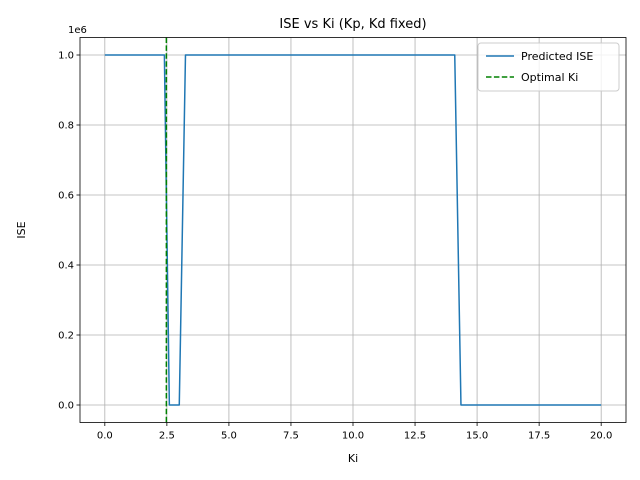  Describe the element at coordinates (69, 231) in the screenshot. I see `y-axis: 0.0 0.2 0.4 0.6 0.8 1.0` at that location.